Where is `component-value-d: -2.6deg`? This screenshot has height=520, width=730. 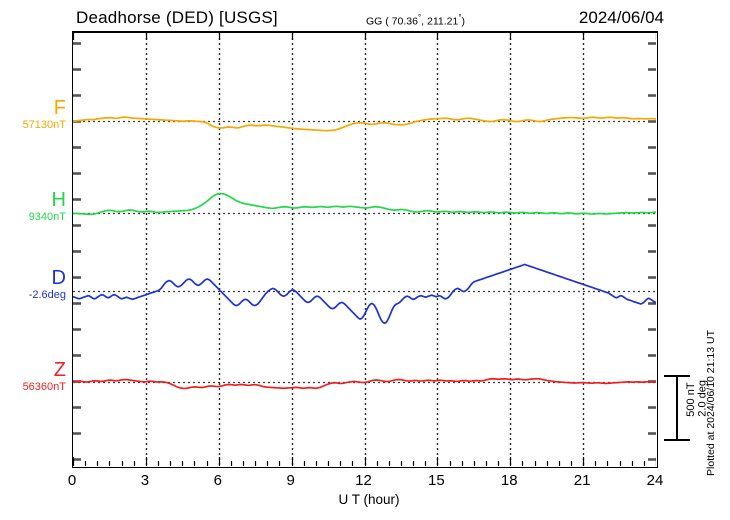
component-value-d: -2.6deg is located at coordinates (47, 295).